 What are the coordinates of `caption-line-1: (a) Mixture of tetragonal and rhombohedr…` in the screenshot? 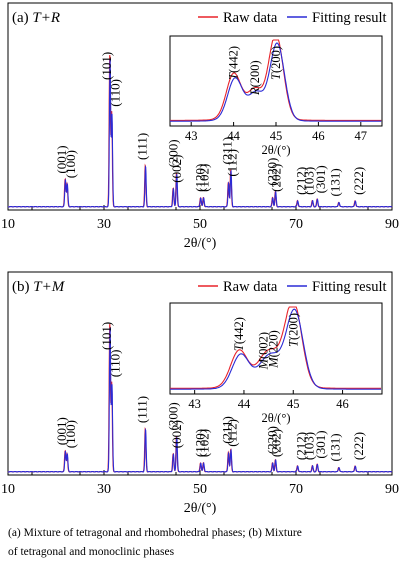 It's located at (155, 533).